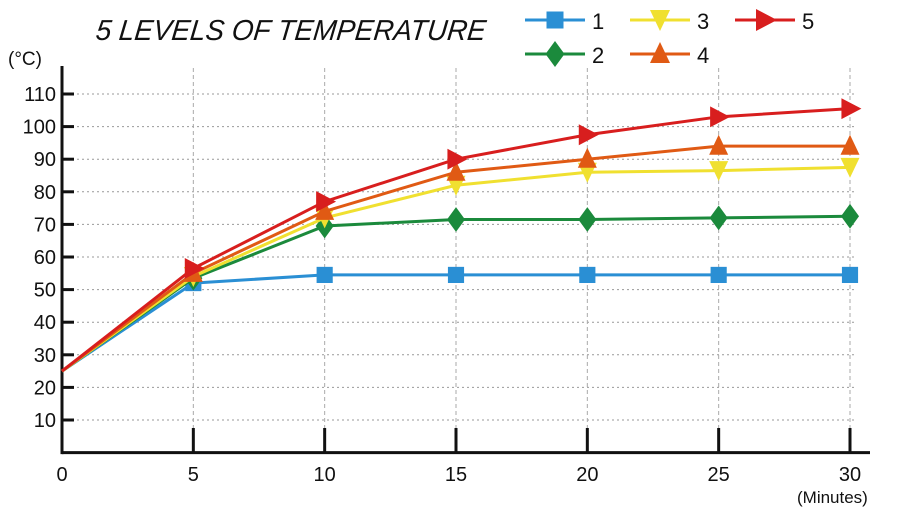  What do you see at coordinates (45, 225) in the screenshot?
I see `y-tick-label: 70` at bounding box center [45, 225].